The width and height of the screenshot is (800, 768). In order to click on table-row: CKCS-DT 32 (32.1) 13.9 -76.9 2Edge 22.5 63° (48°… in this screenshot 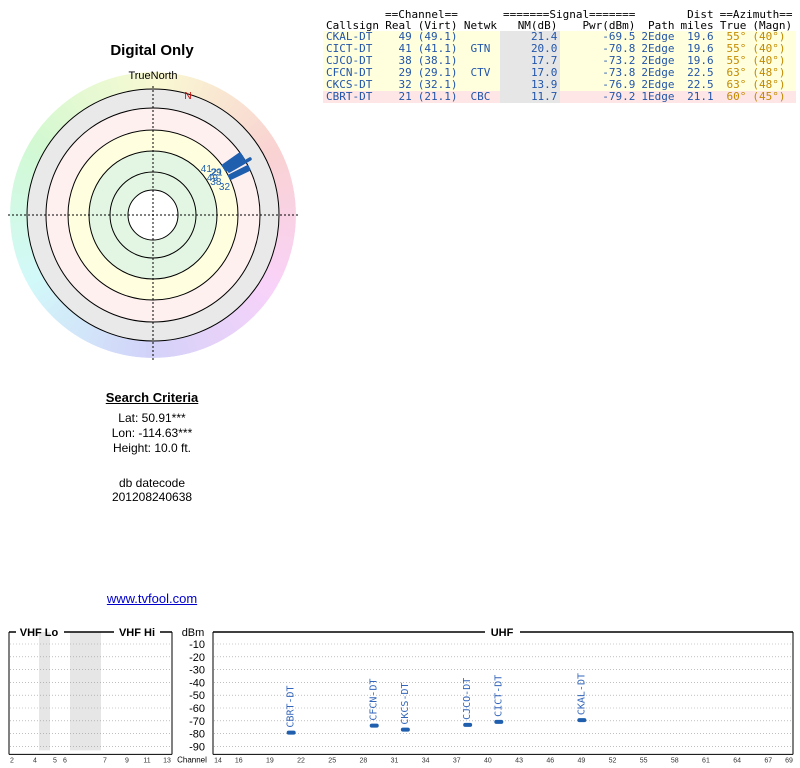, I will do `click(559, 85)`.